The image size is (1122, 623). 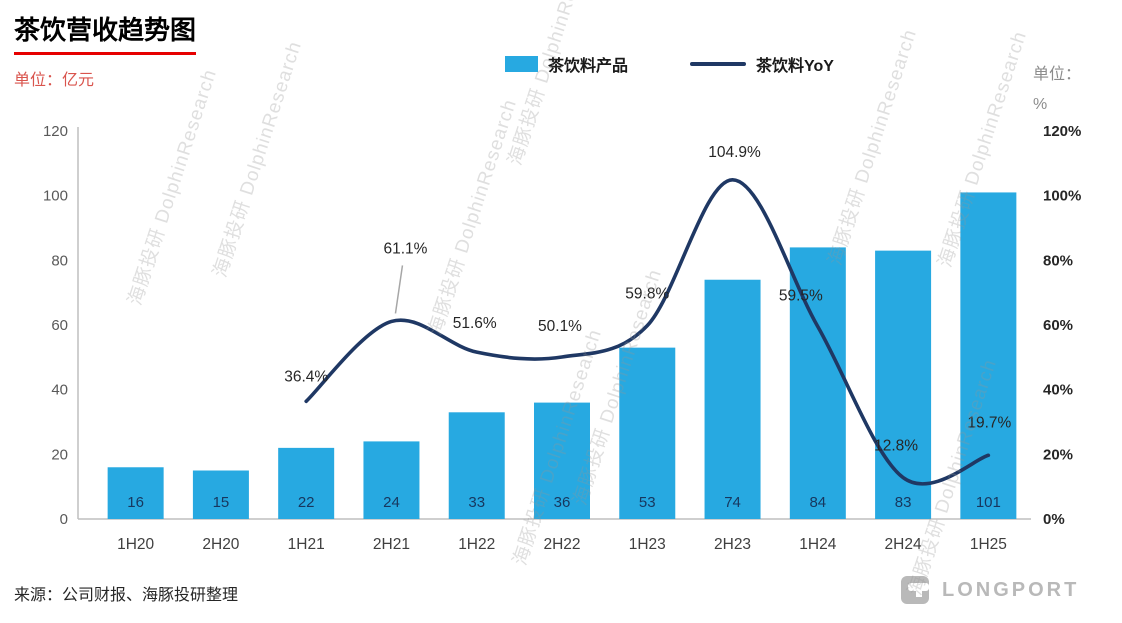 I want to click on svg-text: 22, so click(x=306, y=502).